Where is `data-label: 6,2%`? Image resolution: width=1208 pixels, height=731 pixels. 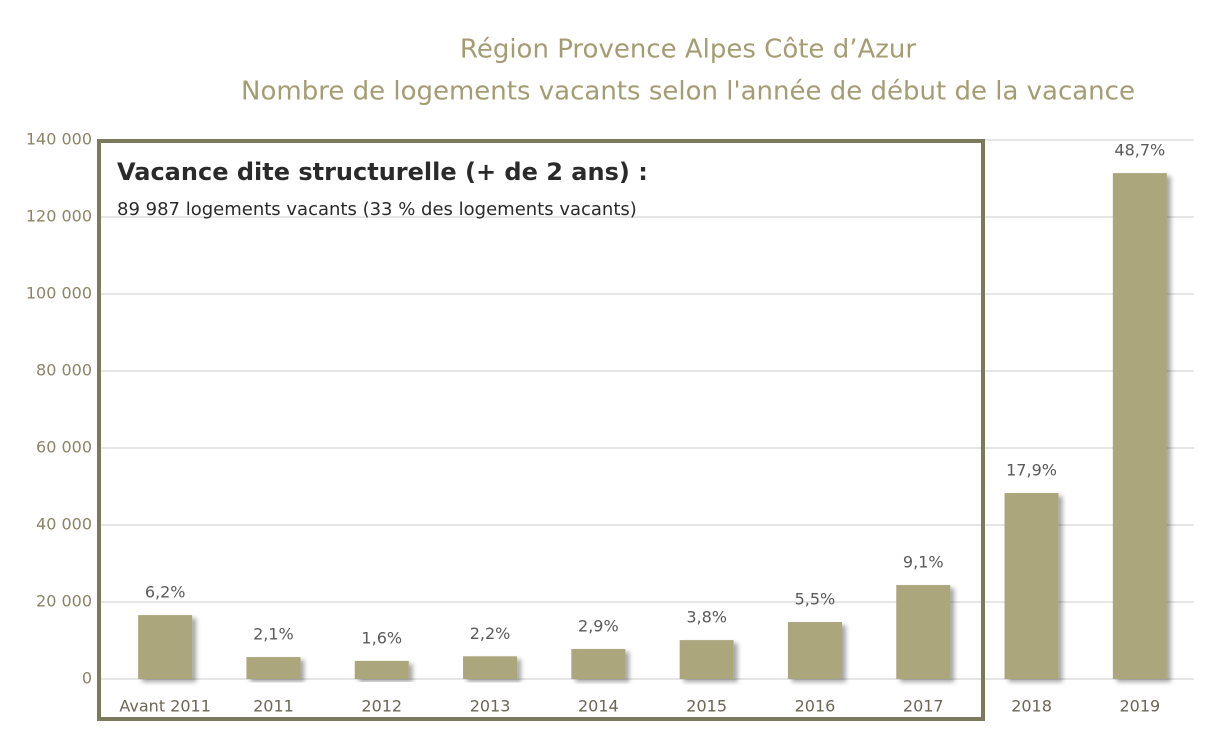 data-label: 6,2% is located at coordinates (165, 592).